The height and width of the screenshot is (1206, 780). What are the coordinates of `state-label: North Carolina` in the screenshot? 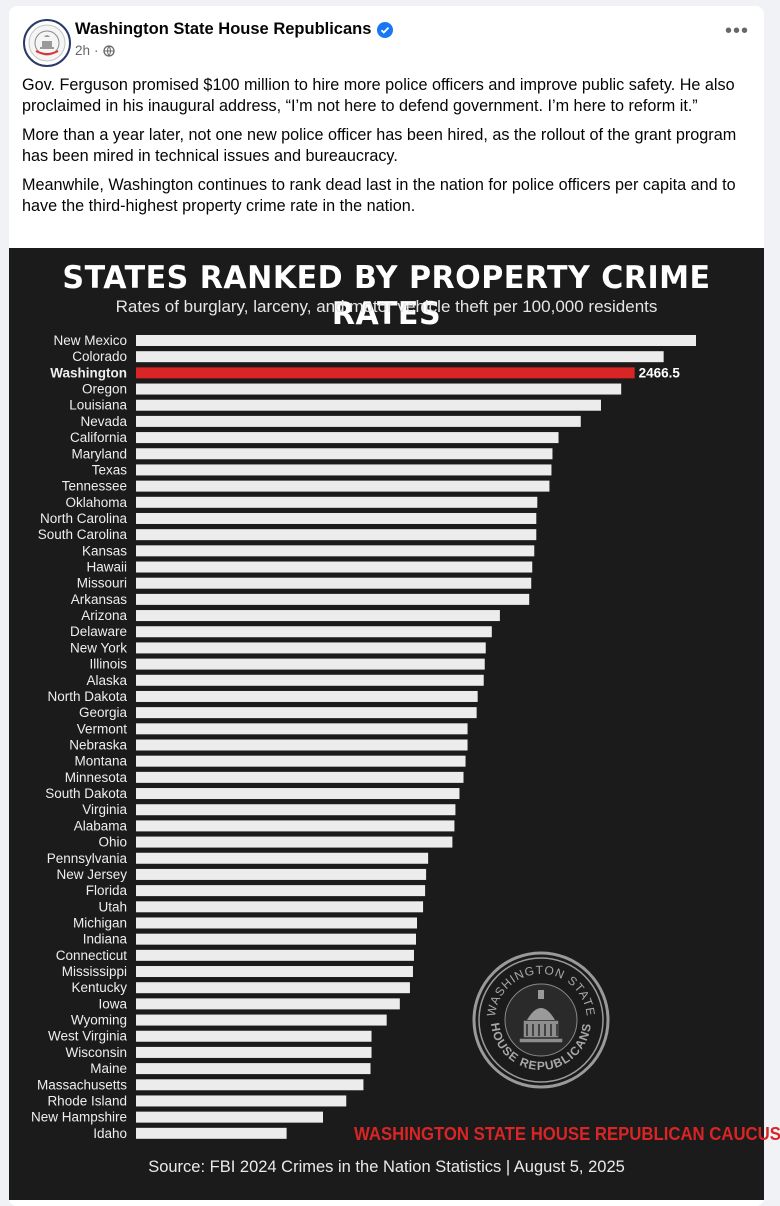 It's located at (84, 518).